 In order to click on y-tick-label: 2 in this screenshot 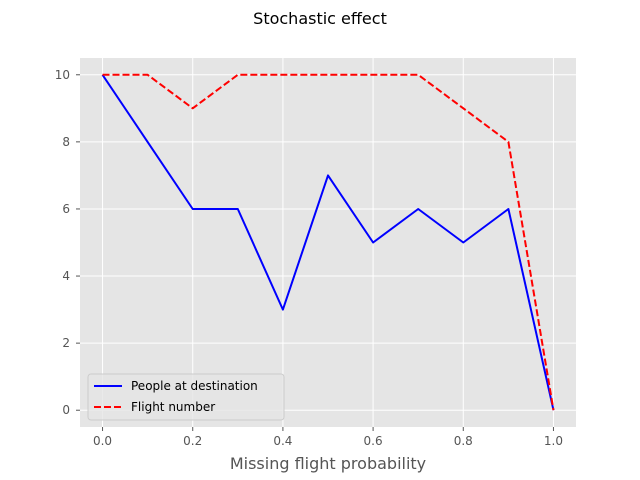, I will do `click(66, 343)`.